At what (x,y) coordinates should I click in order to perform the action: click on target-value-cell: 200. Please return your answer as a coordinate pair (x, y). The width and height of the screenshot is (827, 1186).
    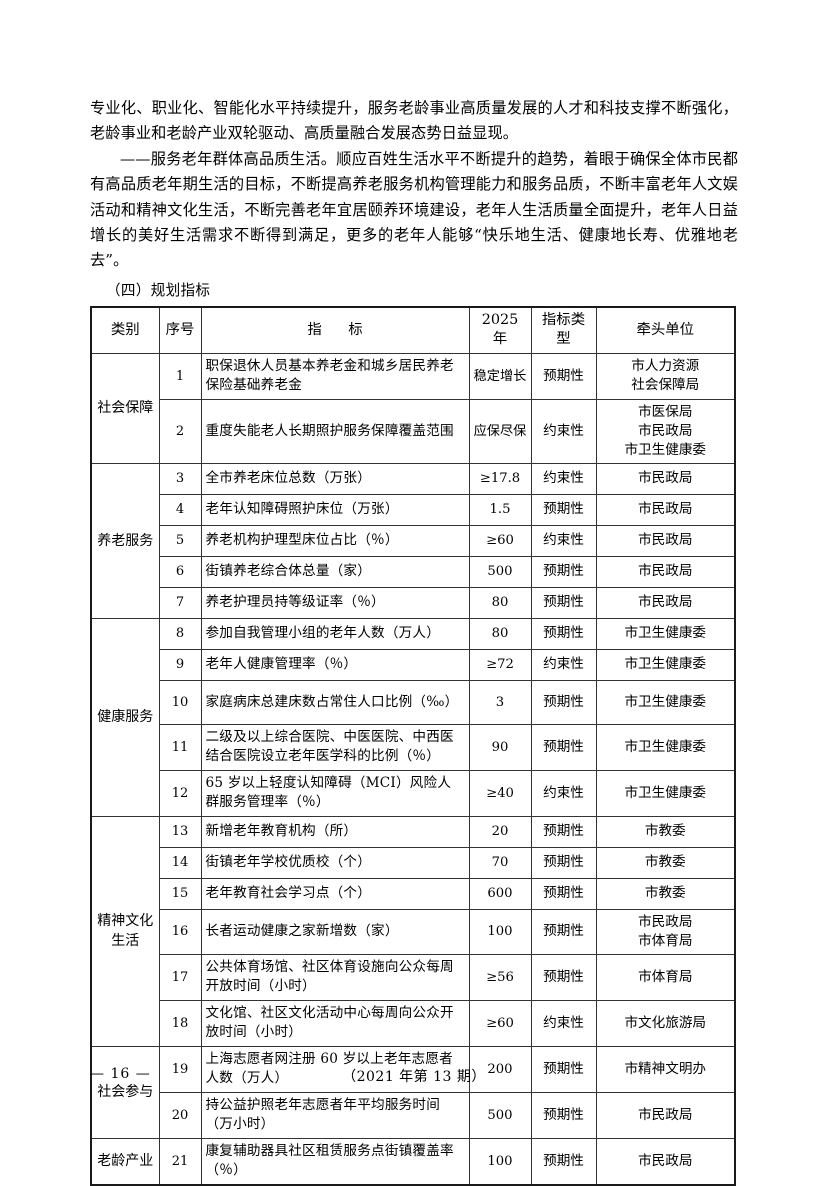
    Looking at the image, I should click on (500, 1069).